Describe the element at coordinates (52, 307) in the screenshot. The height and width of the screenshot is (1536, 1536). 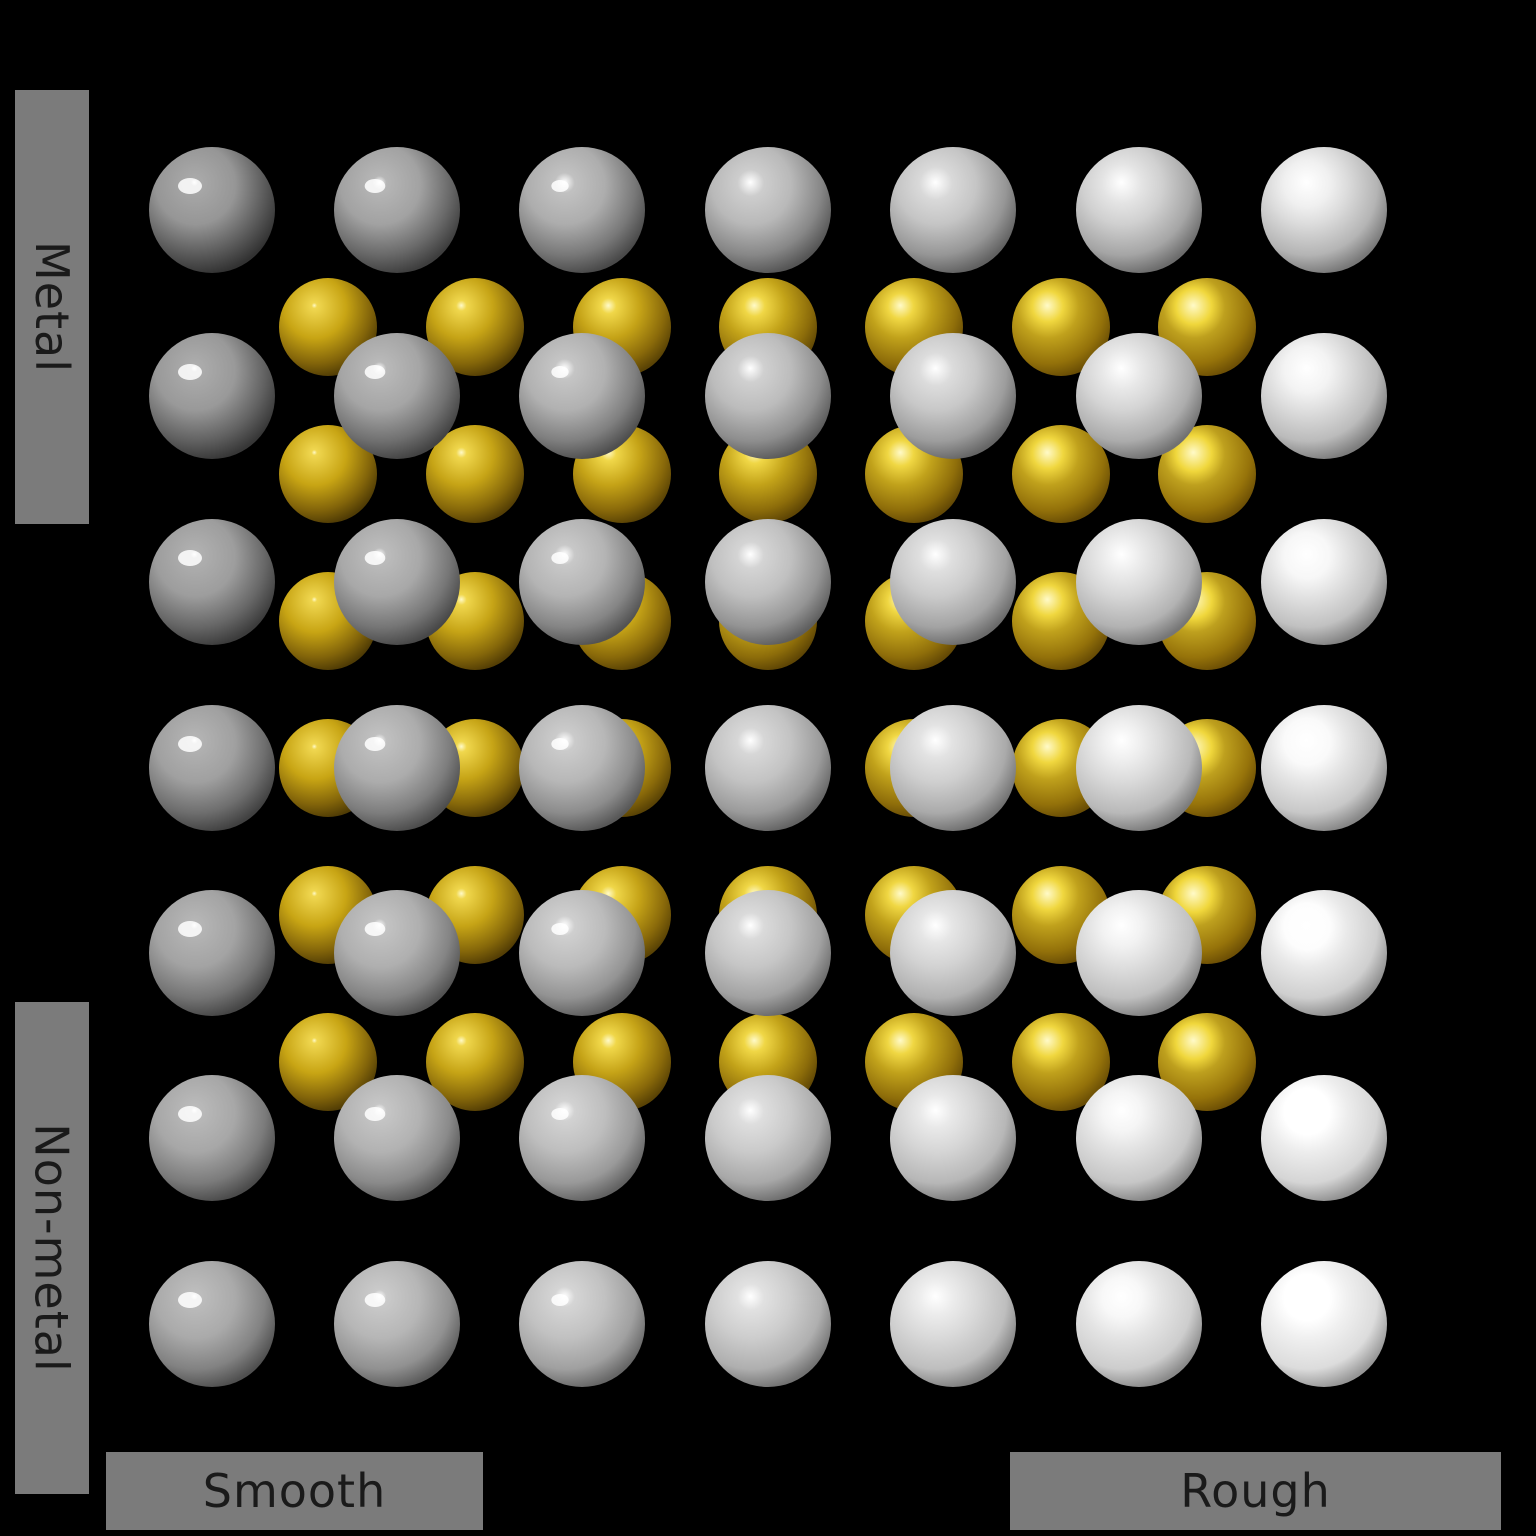
I see `metal-axis-label: Metal` at that location.